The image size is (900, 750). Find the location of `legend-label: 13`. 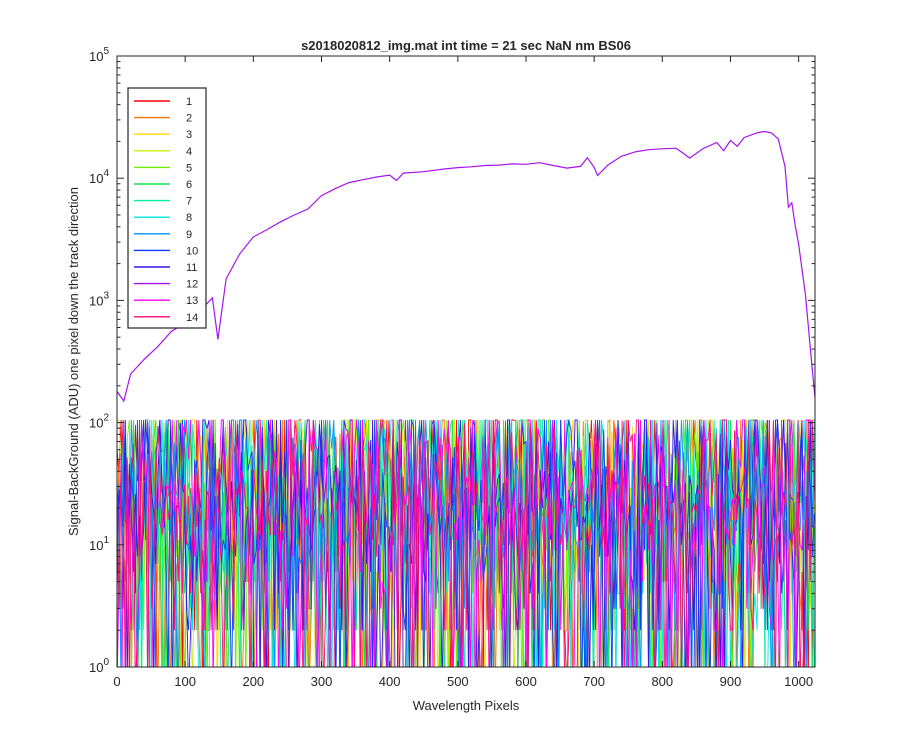

legend-label: 13 is located at coordinates (192, 301).